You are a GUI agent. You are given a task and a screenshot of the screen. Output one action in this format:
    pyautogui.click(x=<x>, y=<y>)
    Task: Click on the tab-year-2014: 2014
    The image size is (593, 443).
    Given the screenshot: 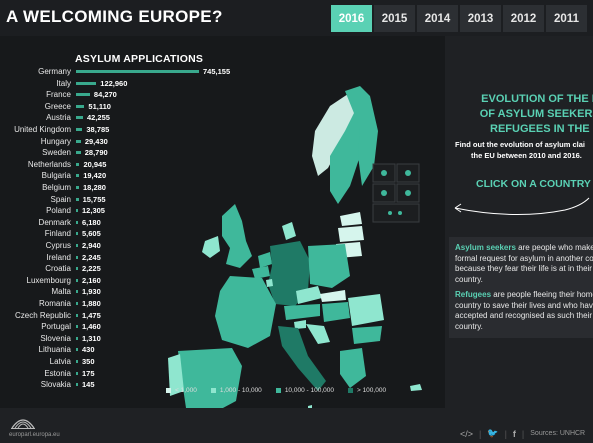 What is the action you would take?
    pyautogui.click(x=437, y=18)
    